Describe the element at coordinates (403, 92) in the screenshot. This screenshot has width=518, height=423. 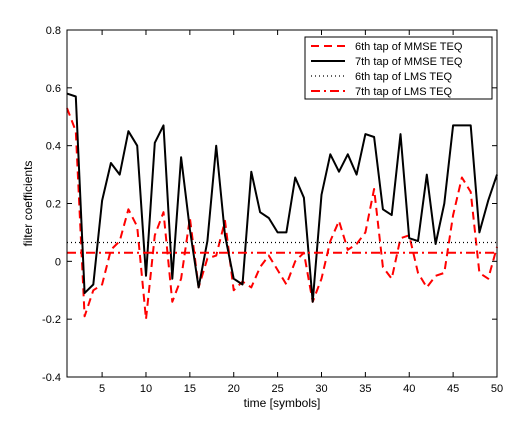
I see `legend-label-4: 7th tap of LMS TEQ` at that location.